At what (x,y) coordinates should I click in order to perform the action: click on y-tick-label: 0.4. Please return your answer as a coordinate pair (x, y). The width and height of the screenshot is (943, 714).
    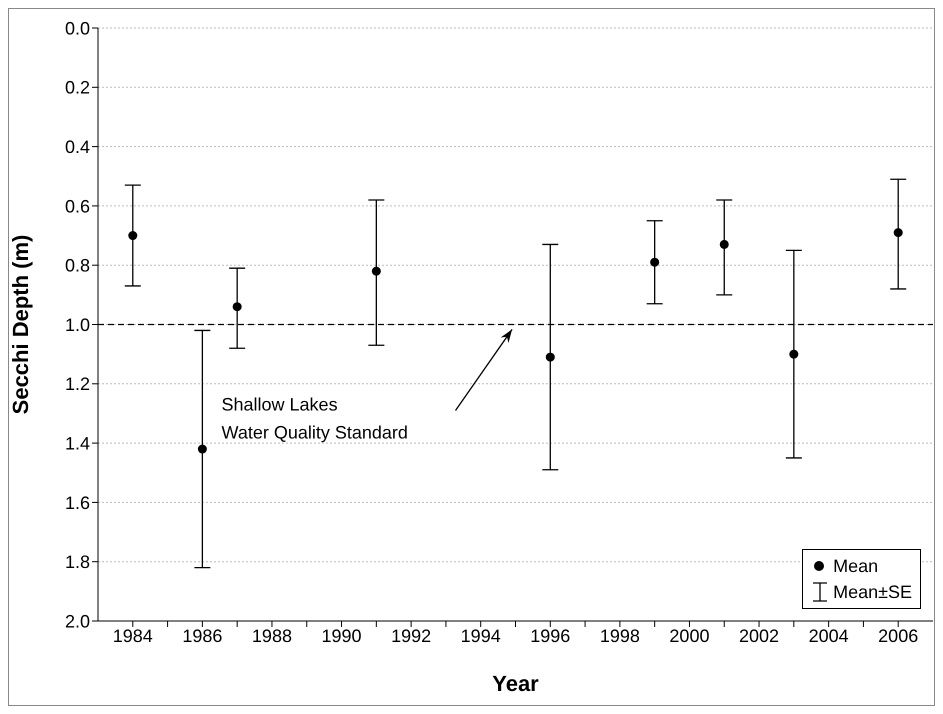
    Looking at the image, I should click on (77, 146).